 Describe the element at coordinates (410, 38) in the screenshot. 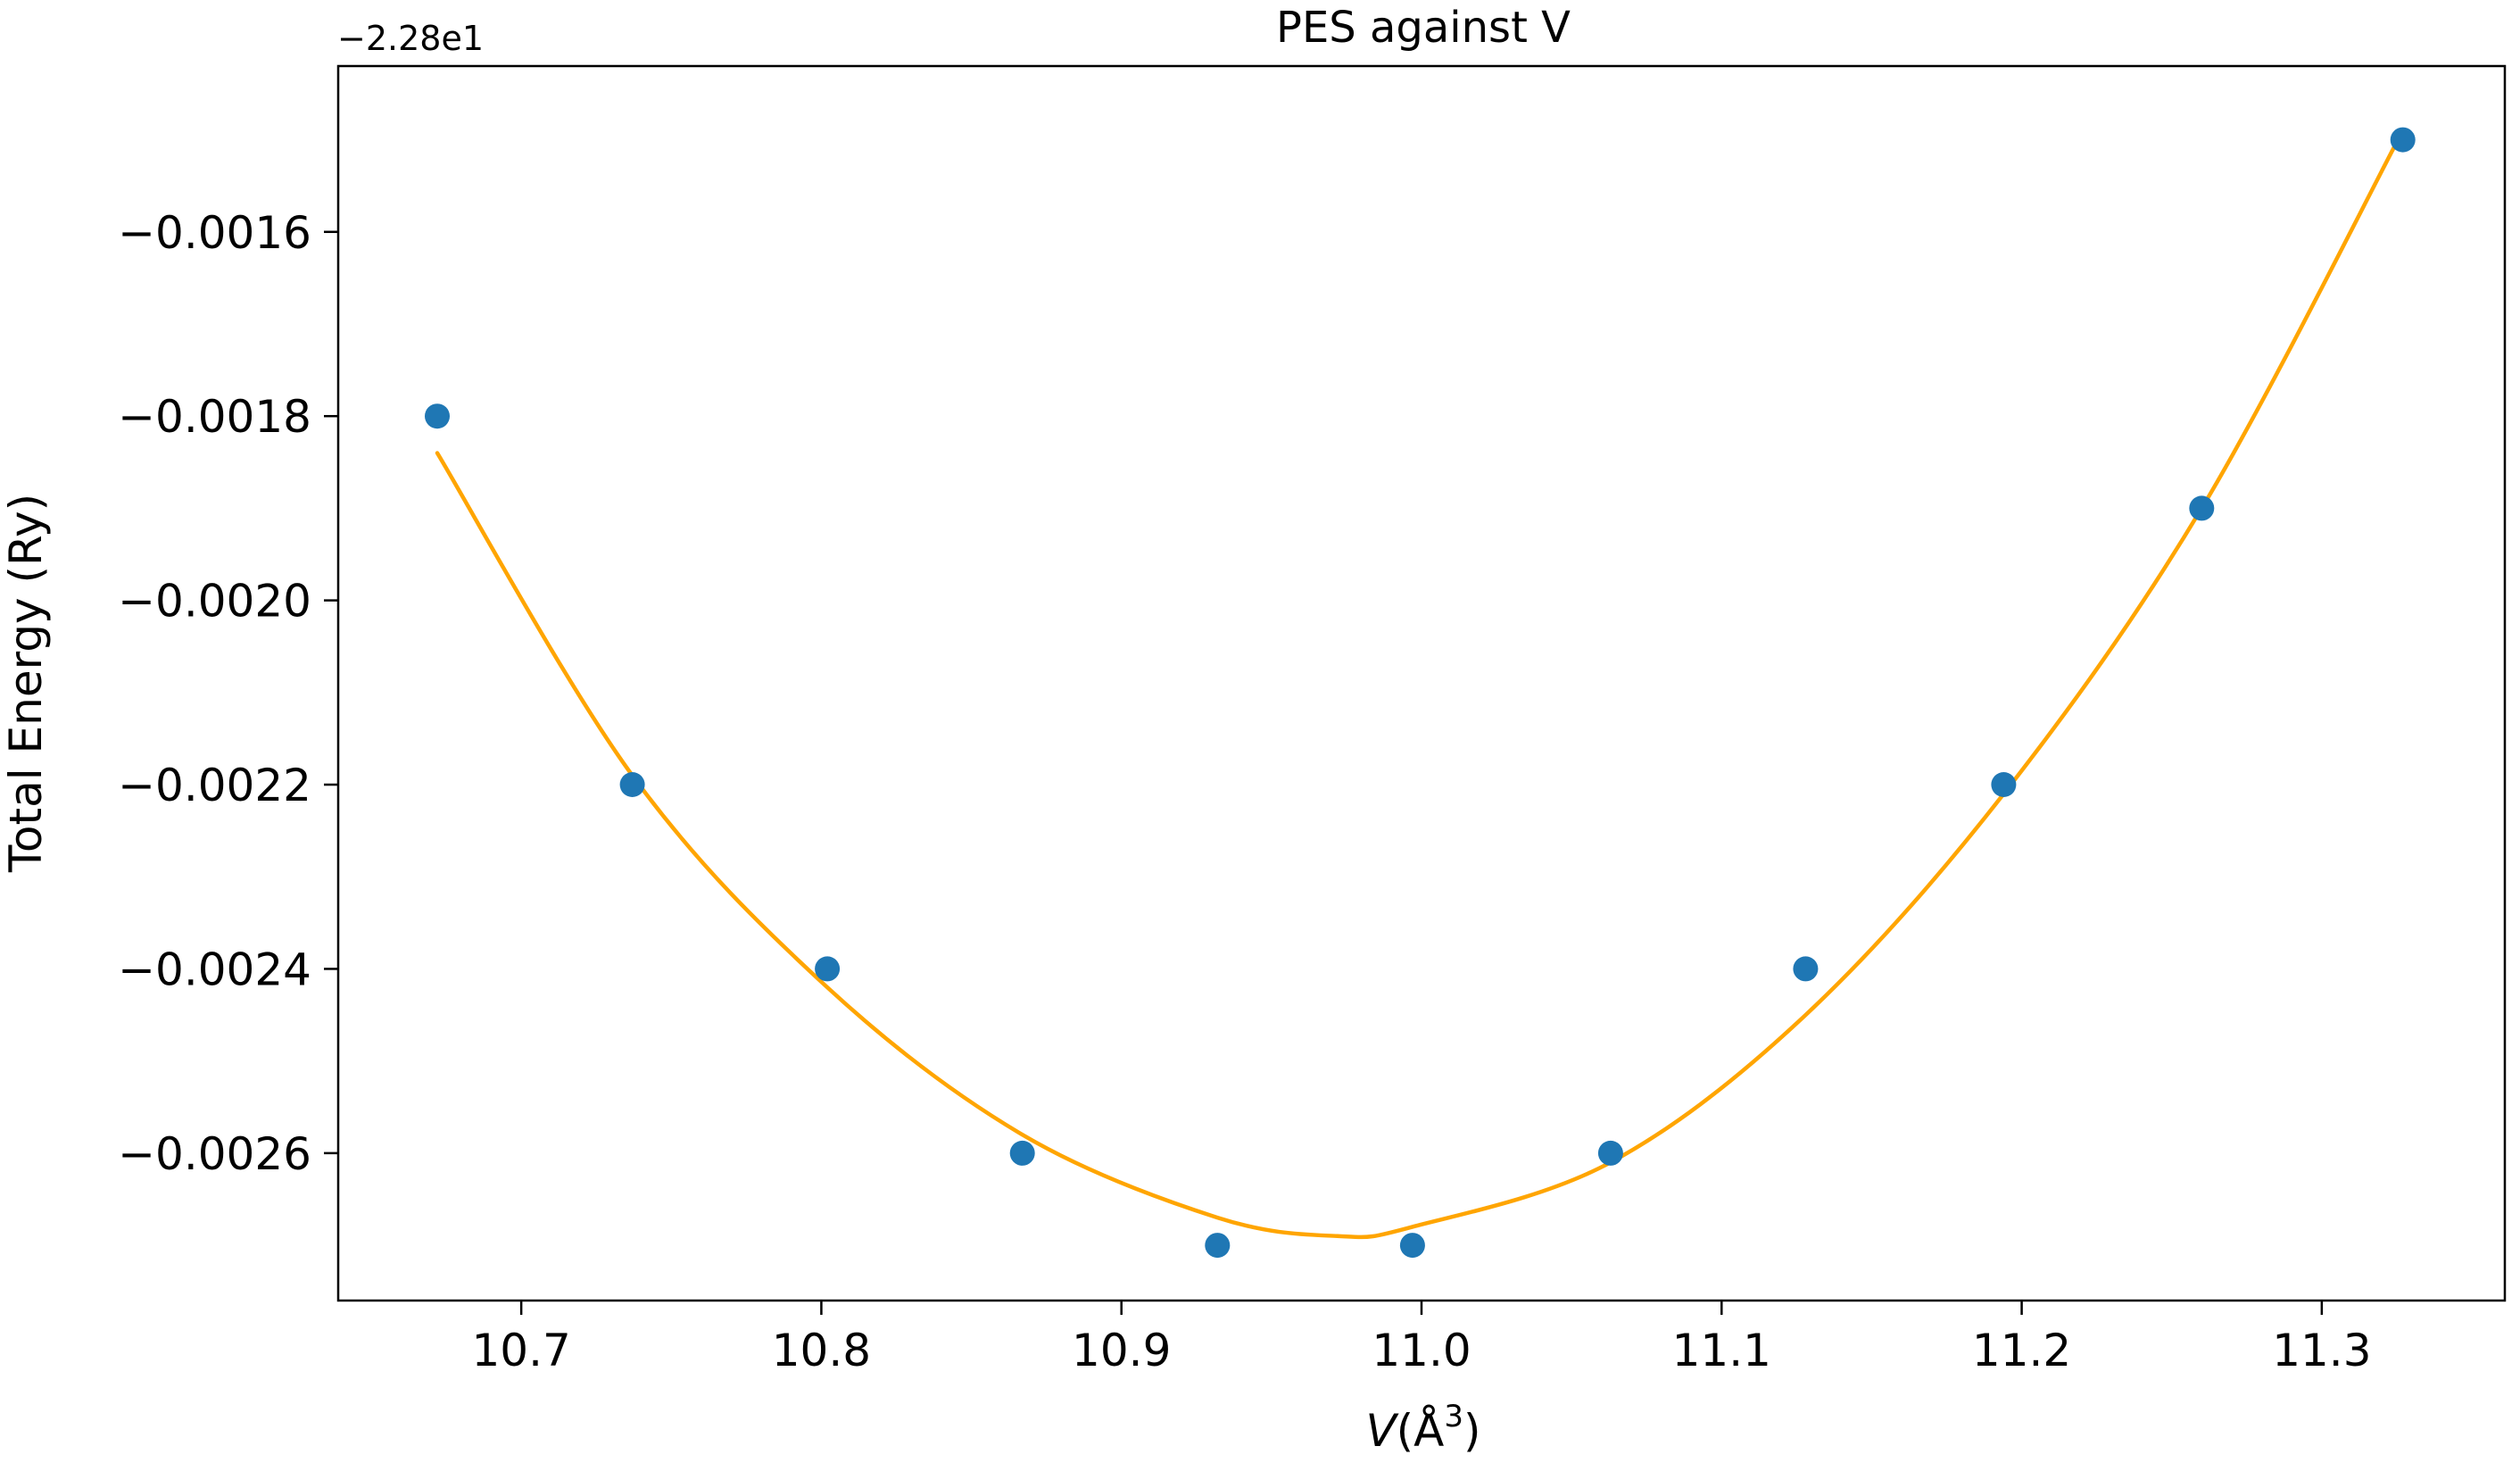

I see `y-axis-offset-label: −2.28e1` at that location.